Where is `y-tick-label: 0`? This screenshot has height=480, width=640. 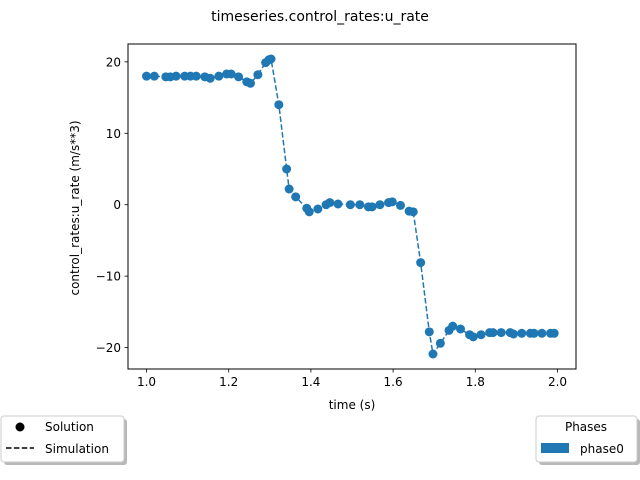
y-tick-label: 0 is located at coordinates (117, 205).